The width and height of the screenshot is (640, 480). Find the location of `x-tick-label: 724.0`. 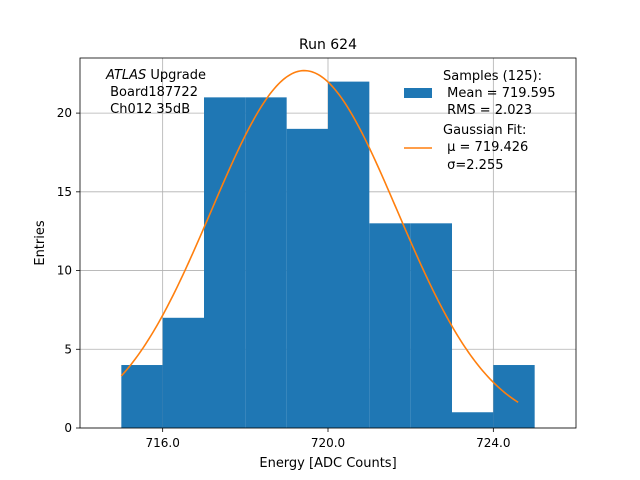

x-tick-label: 724.0 is located at coordinates (493, 443).